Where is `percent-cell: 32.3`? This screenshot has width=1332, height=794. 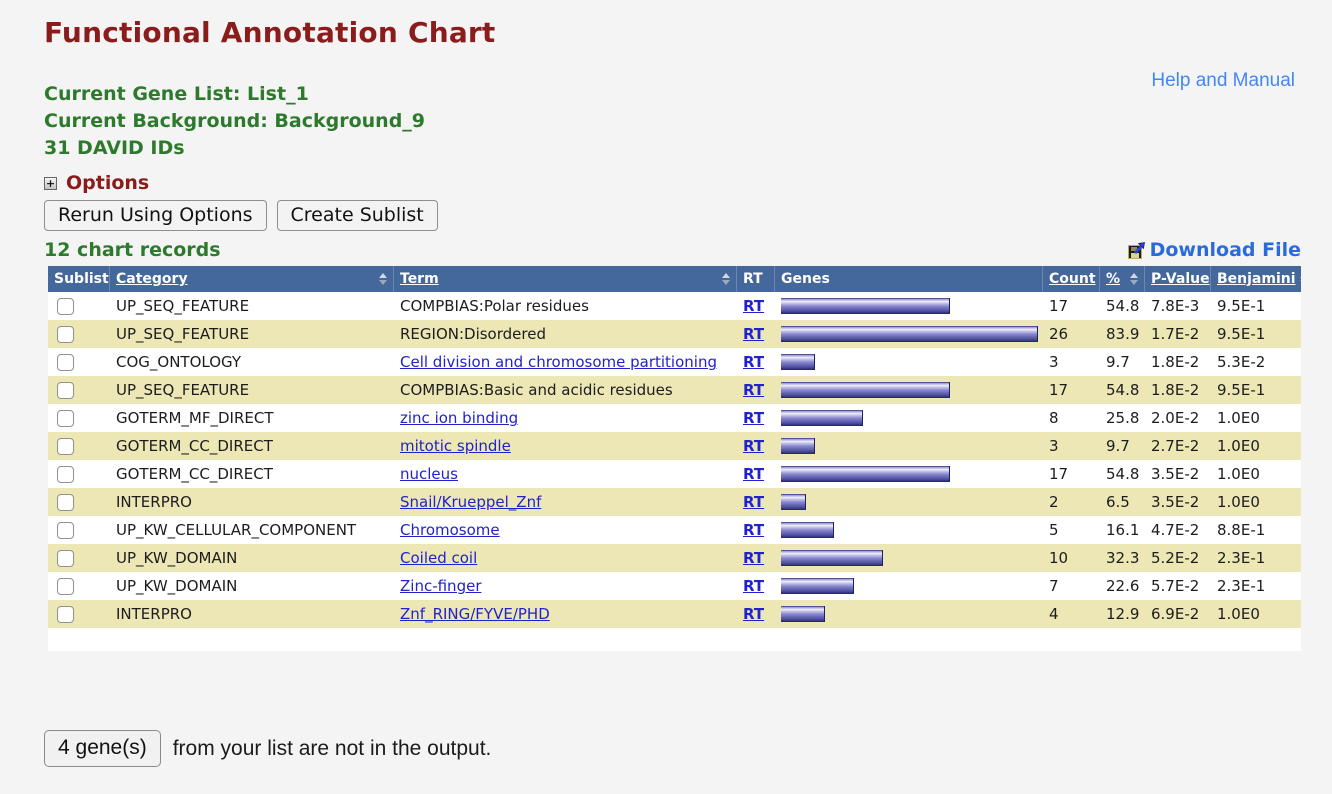 percent-cell: 32.3 is located at coordinates (1122, 558).